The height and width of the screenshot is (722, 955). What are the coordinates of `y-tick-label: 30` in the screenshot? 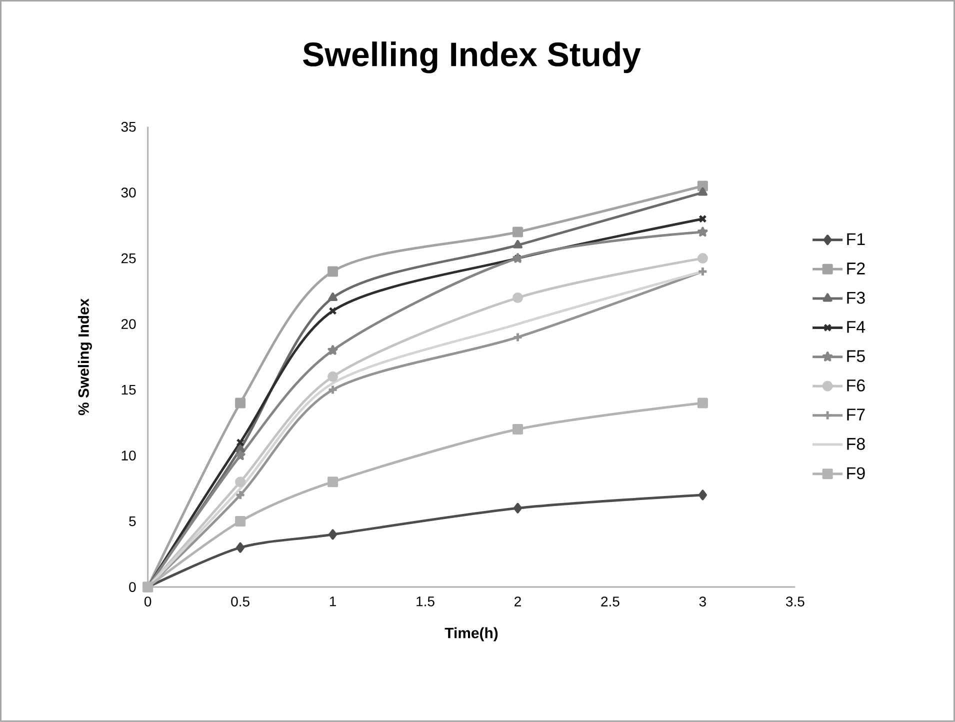 It's located at (128, 193).